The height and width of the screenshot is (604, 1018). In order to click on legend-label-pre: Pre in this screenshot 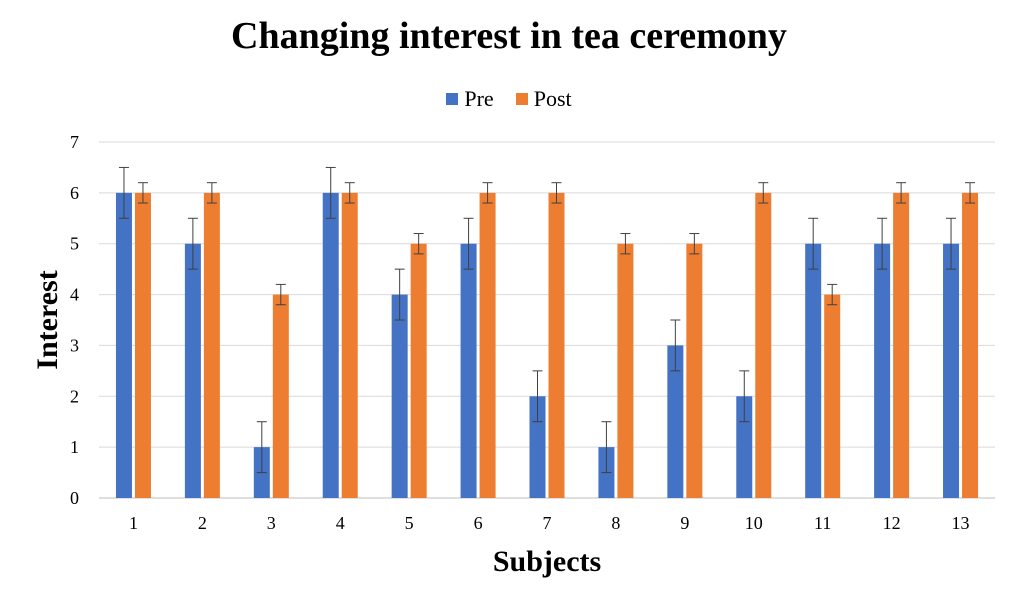, I will do `click(479, 98)`.